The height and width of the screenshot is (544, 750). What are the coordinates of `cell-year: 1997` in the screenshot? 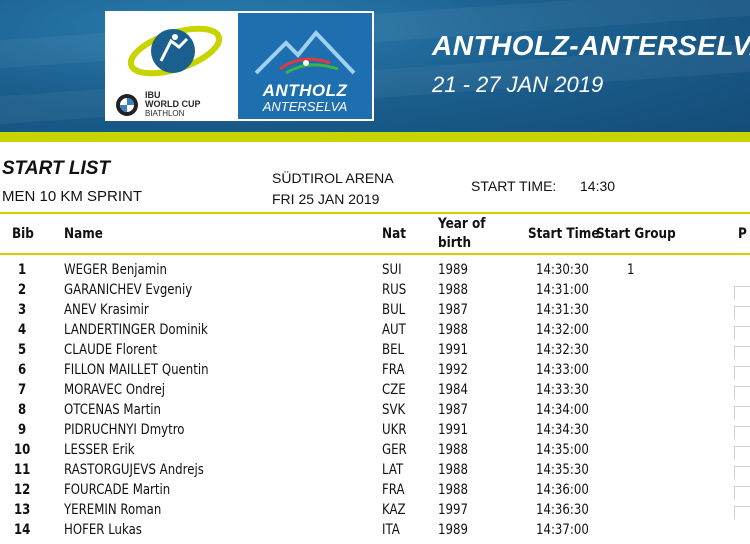 It's located at (453, 510).